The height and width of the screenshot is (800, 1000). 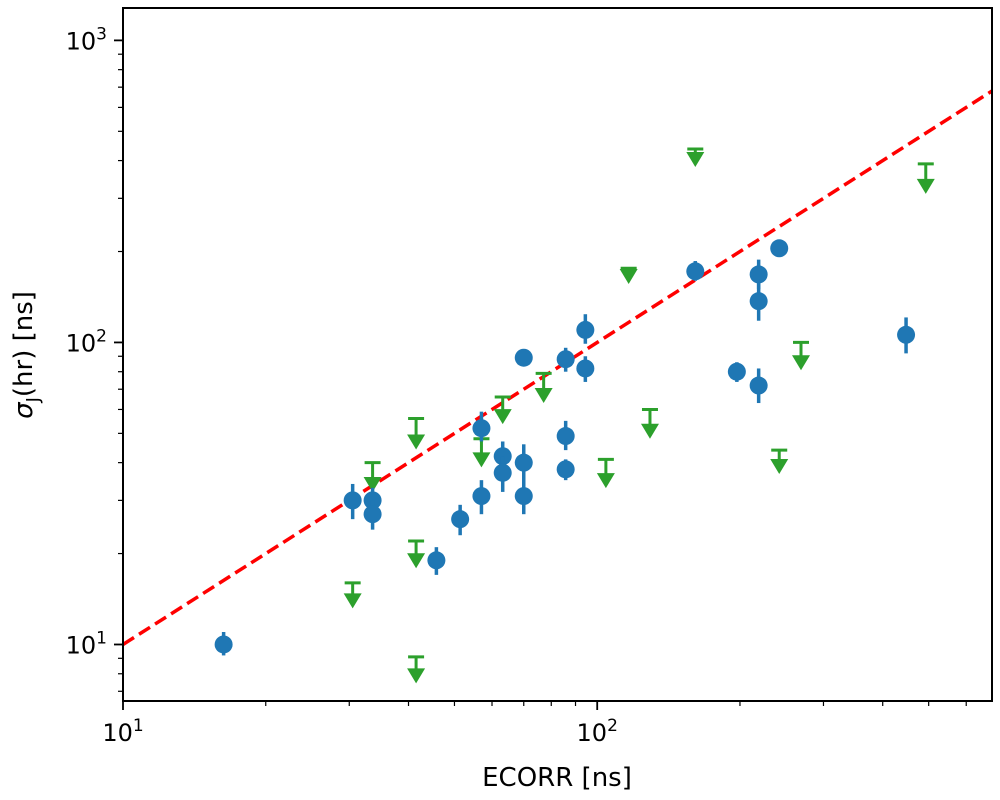 I want to click on y-tick-exponent: 2, so click(x=101, y=336).